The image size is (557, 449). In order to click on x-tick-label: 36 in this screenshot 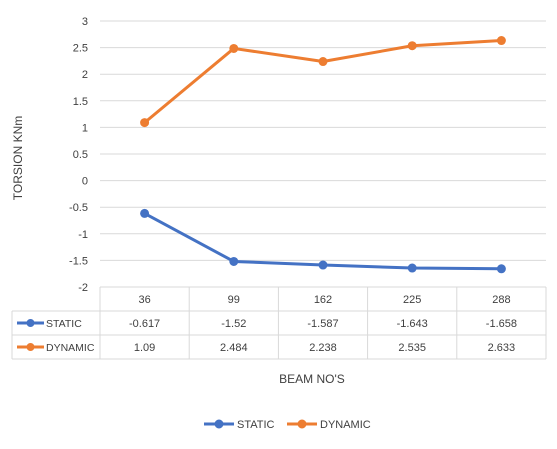, I will do `click(144, 300)`.